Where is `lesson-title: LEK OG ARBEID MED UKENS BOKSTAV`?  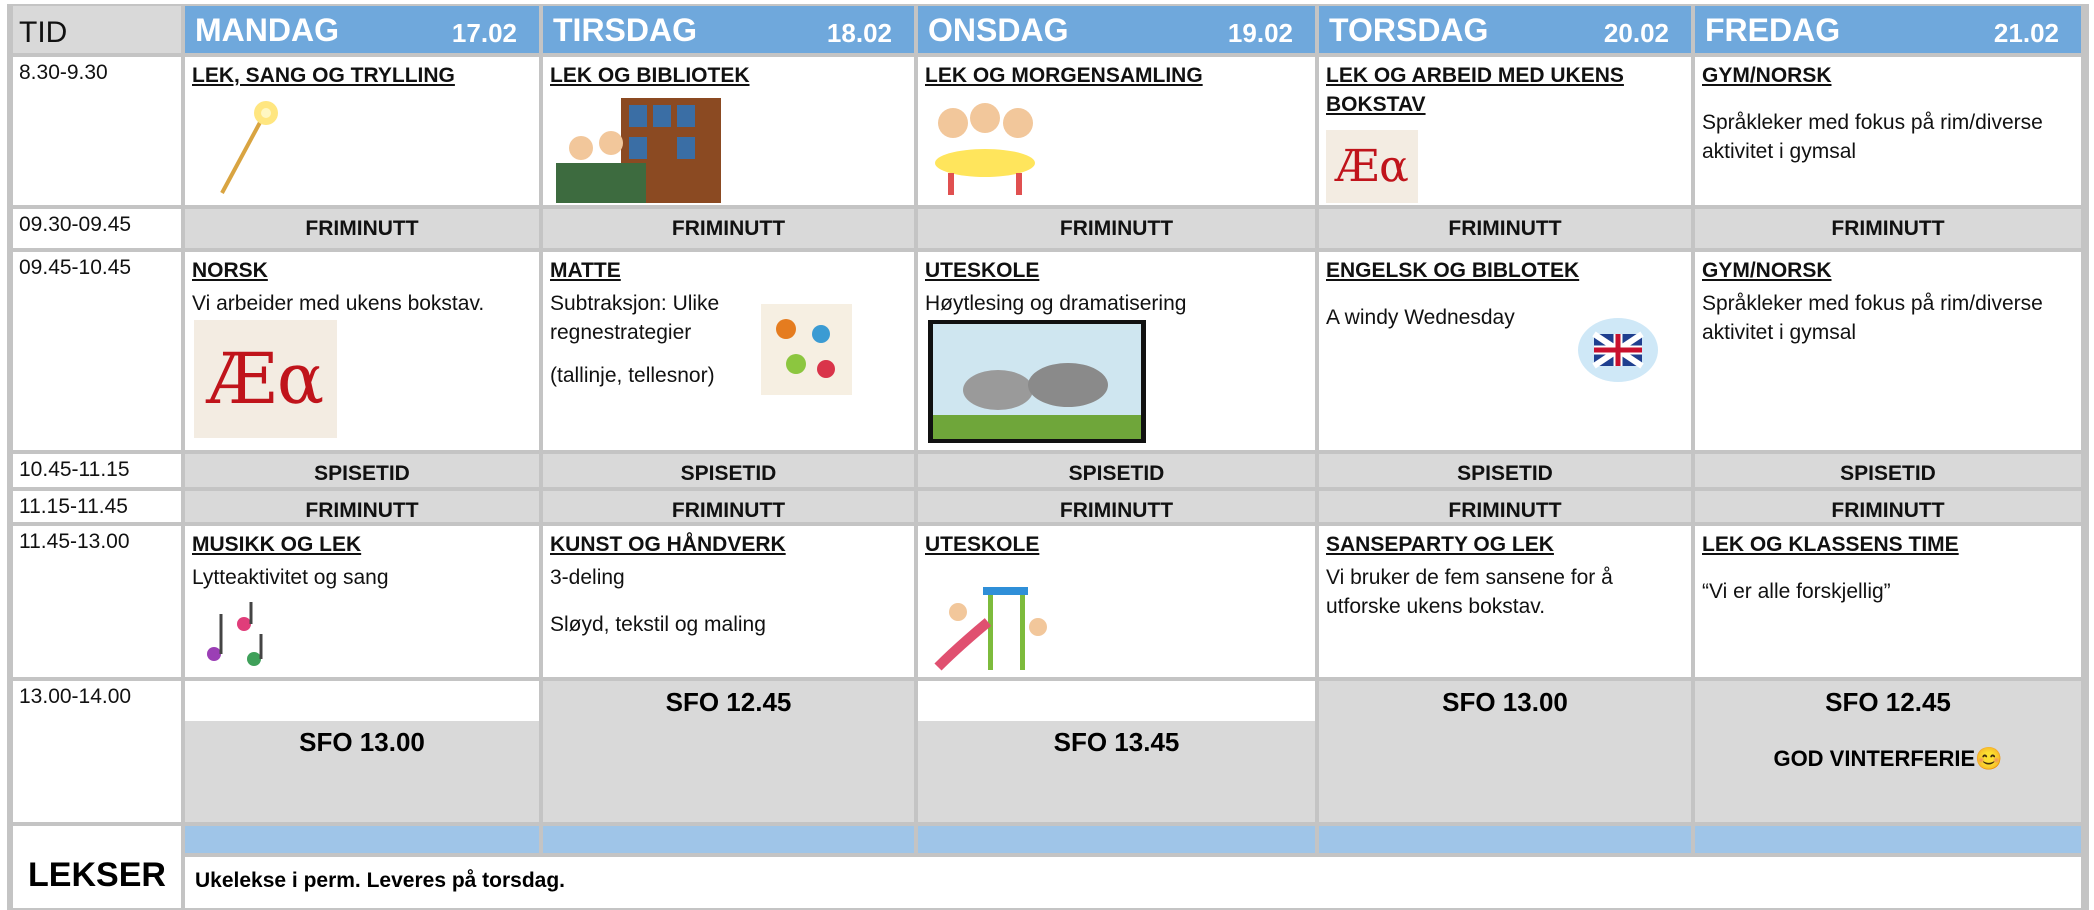
lesson-title: LEK OG ARBEID MED UKENS BOKSTAV is located at coordinates (1475, 90).